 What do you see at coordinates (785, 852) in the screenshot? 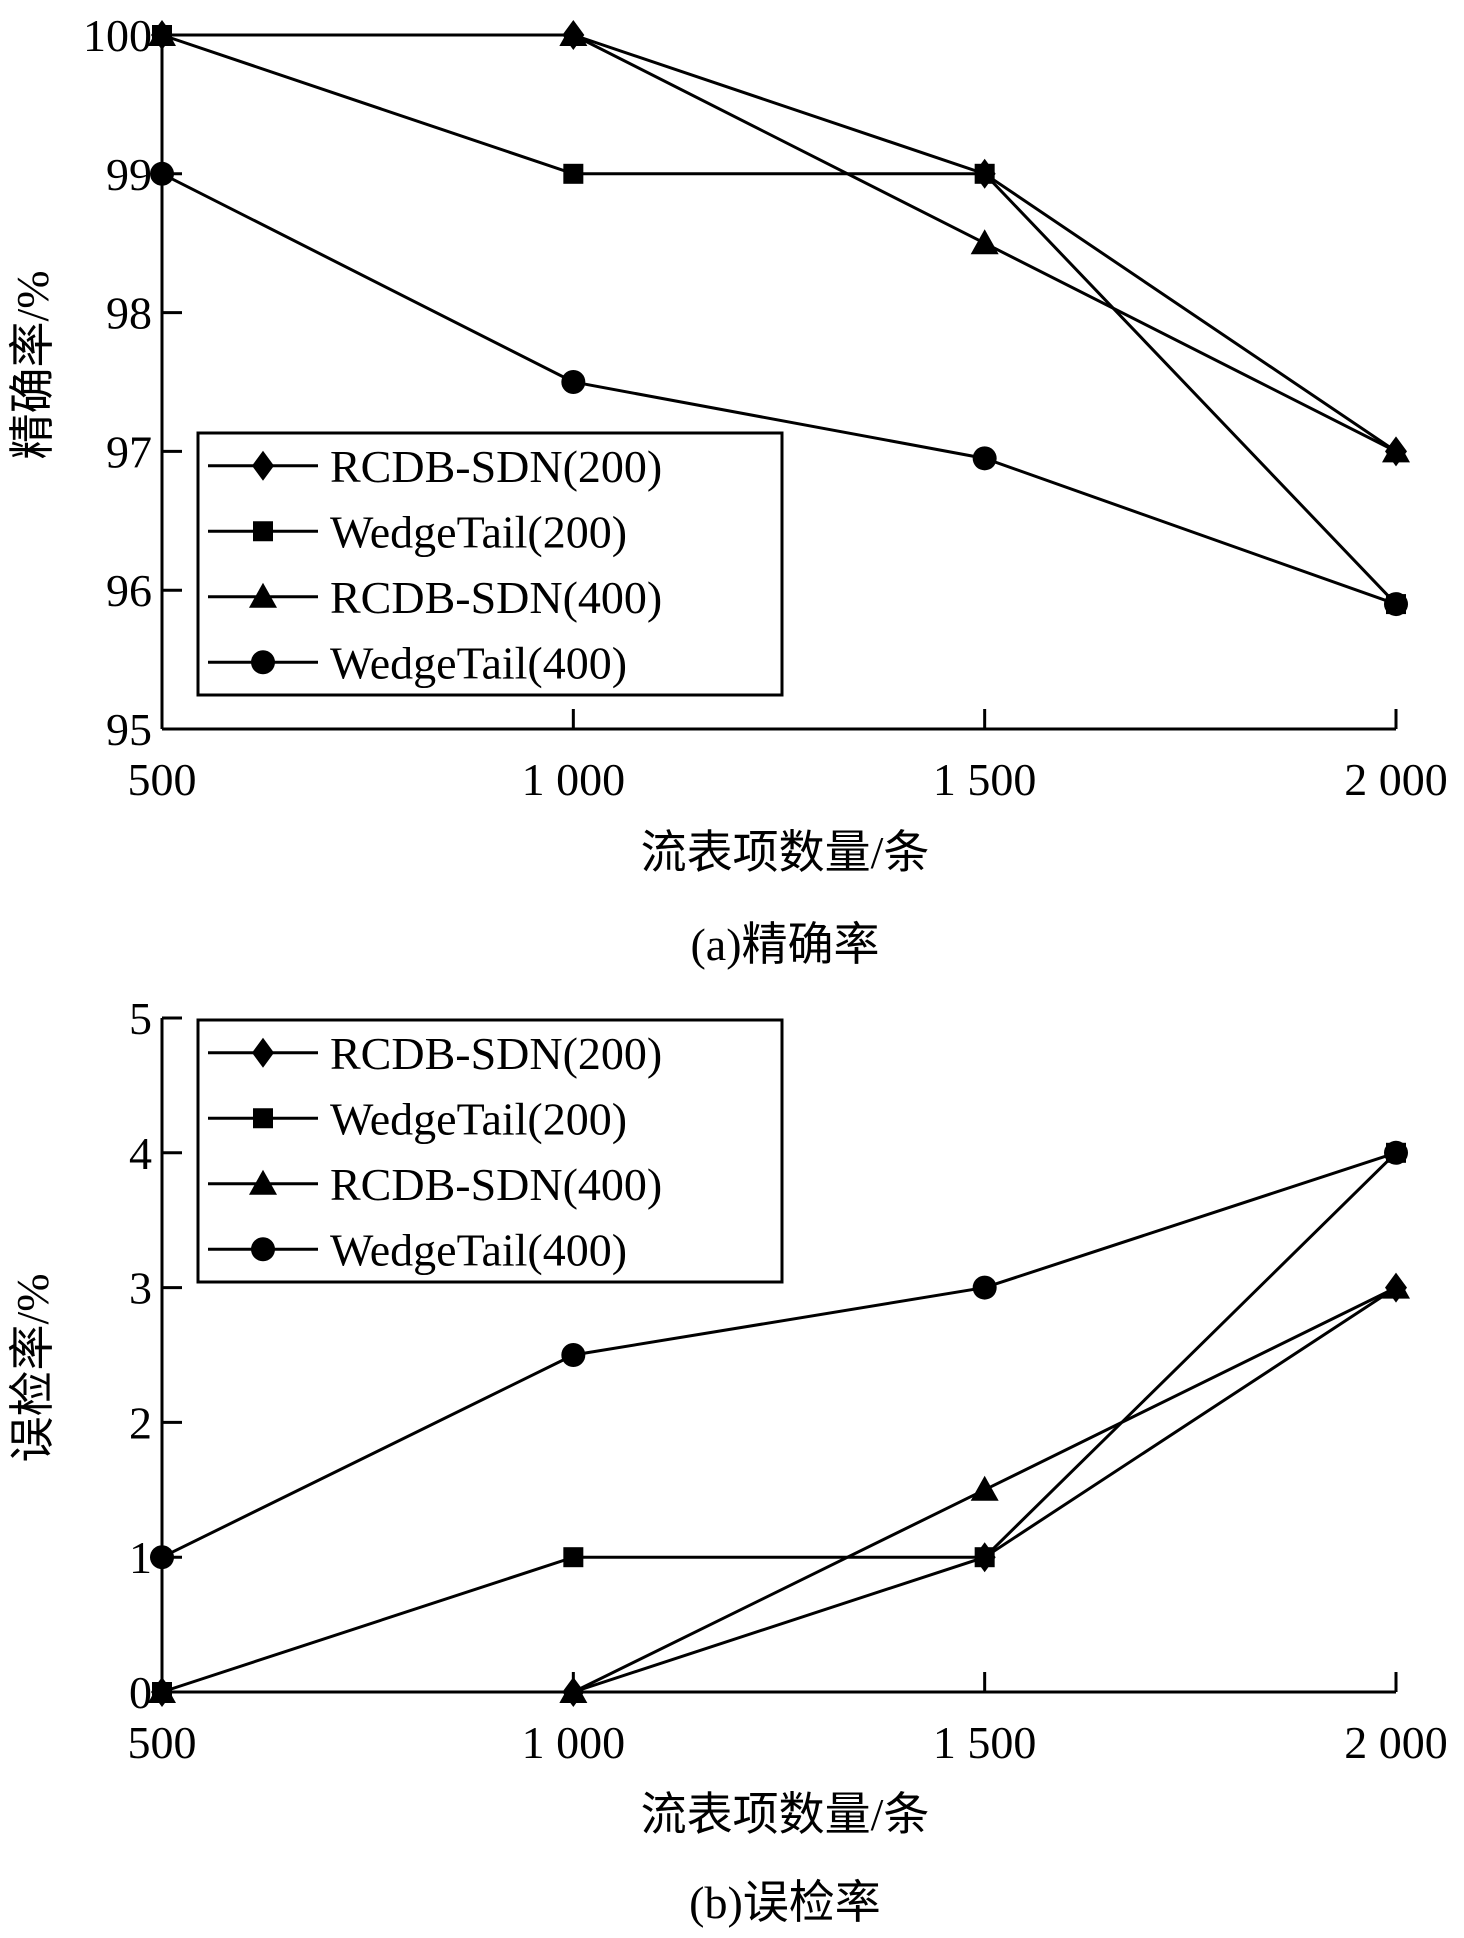
I see `accuracy-x-axis-label: 流表项数量/条` at bounding box center [785, 852].